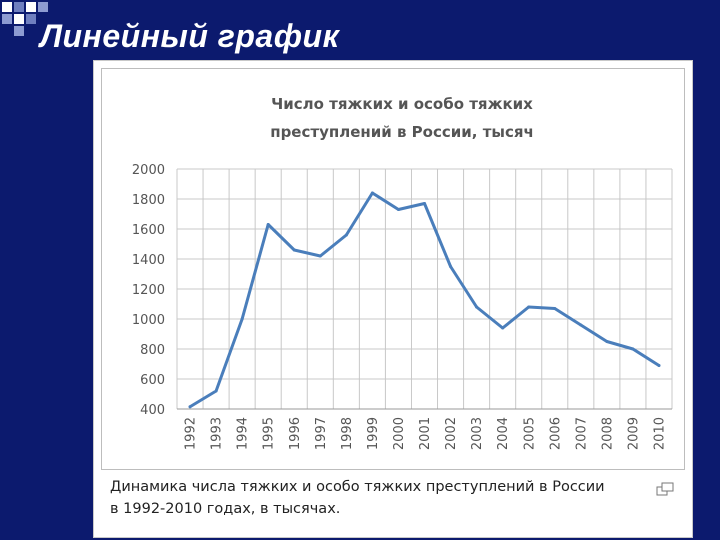  I want to click on x-tick-label: 1995, so click(269, 433).